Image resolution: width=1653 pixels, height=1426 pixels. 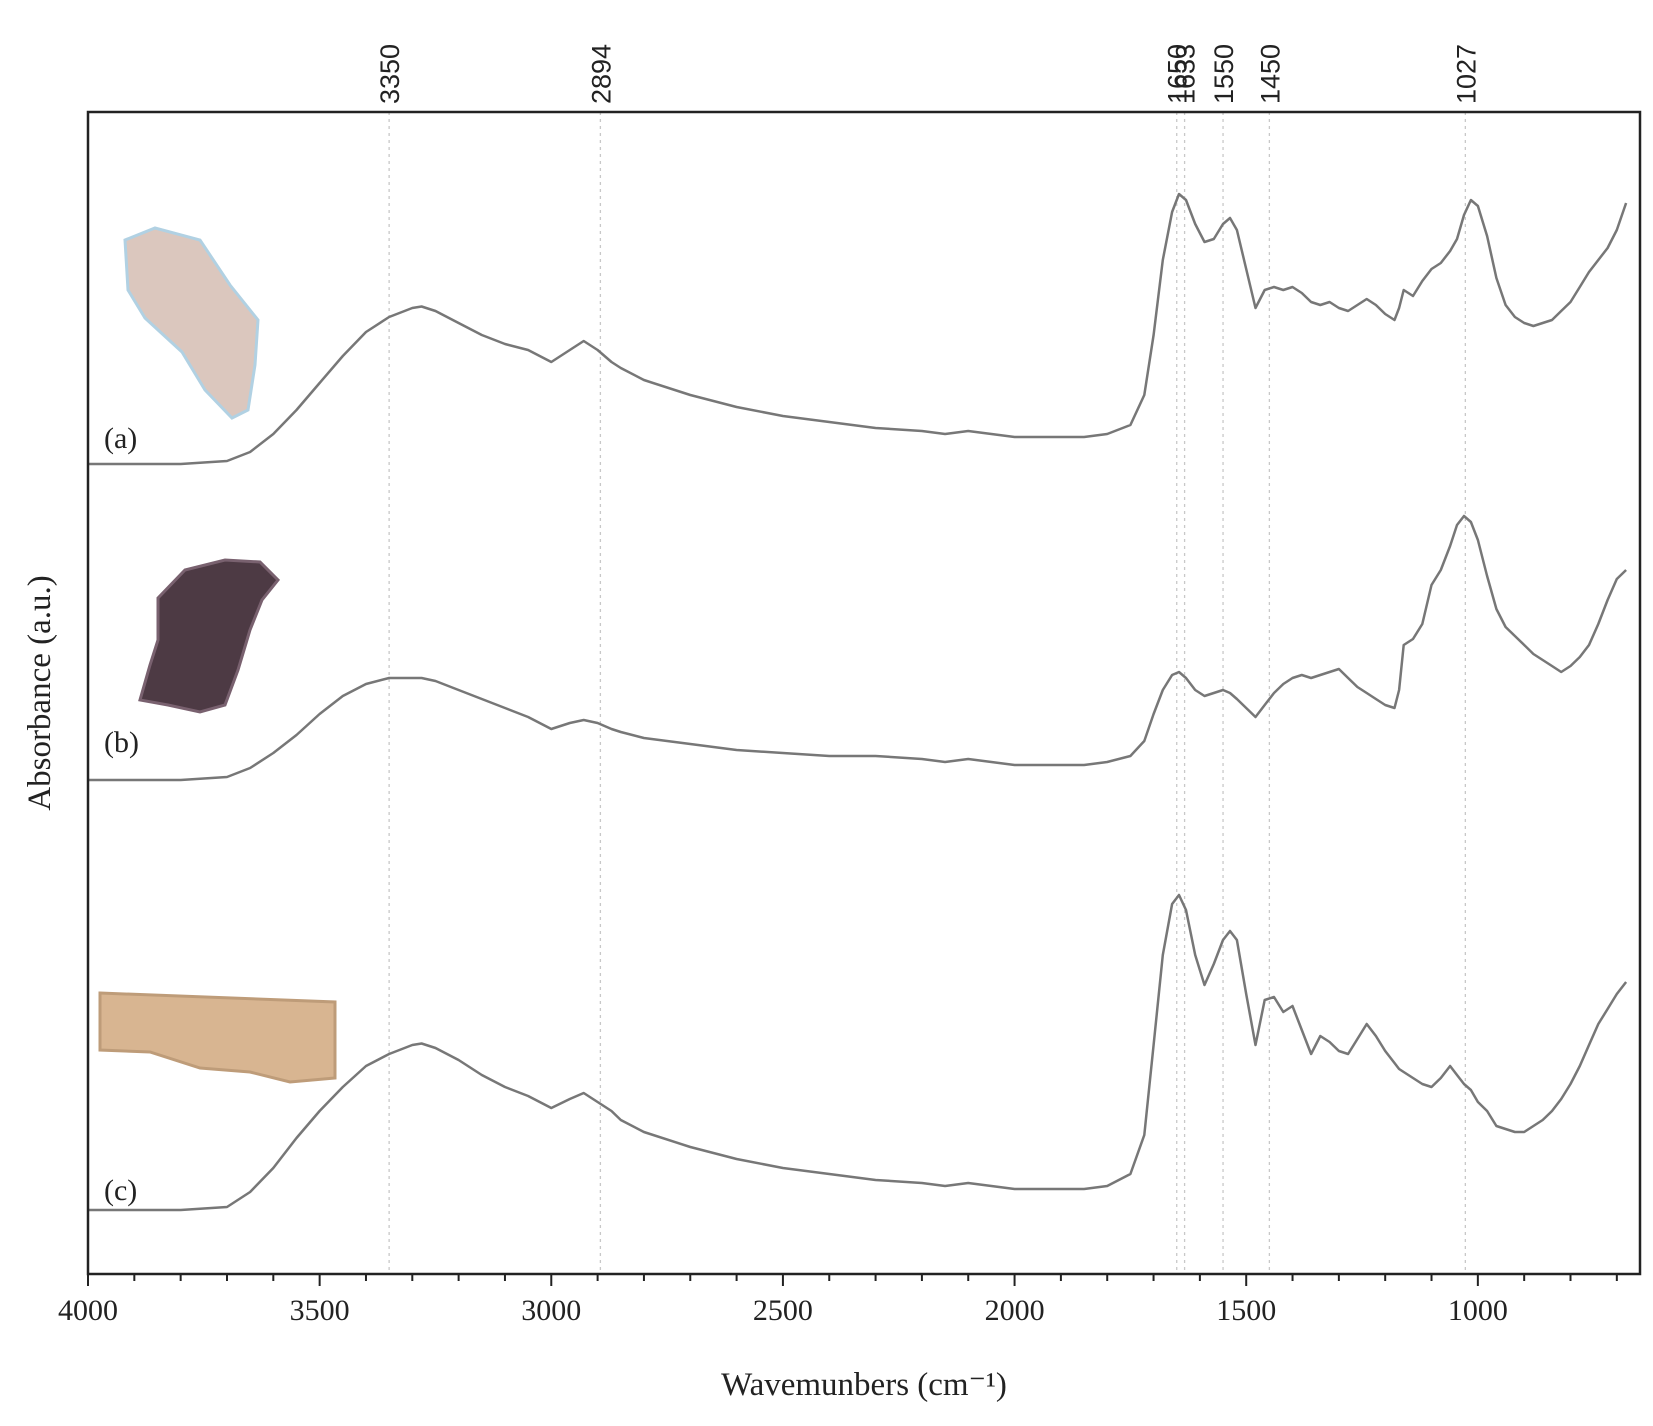 What do you see at coordinates (40, 692) in the screenshot?
I see `y-axis-title: Absorbance (a.u.)` at bounding box center [40, 692].